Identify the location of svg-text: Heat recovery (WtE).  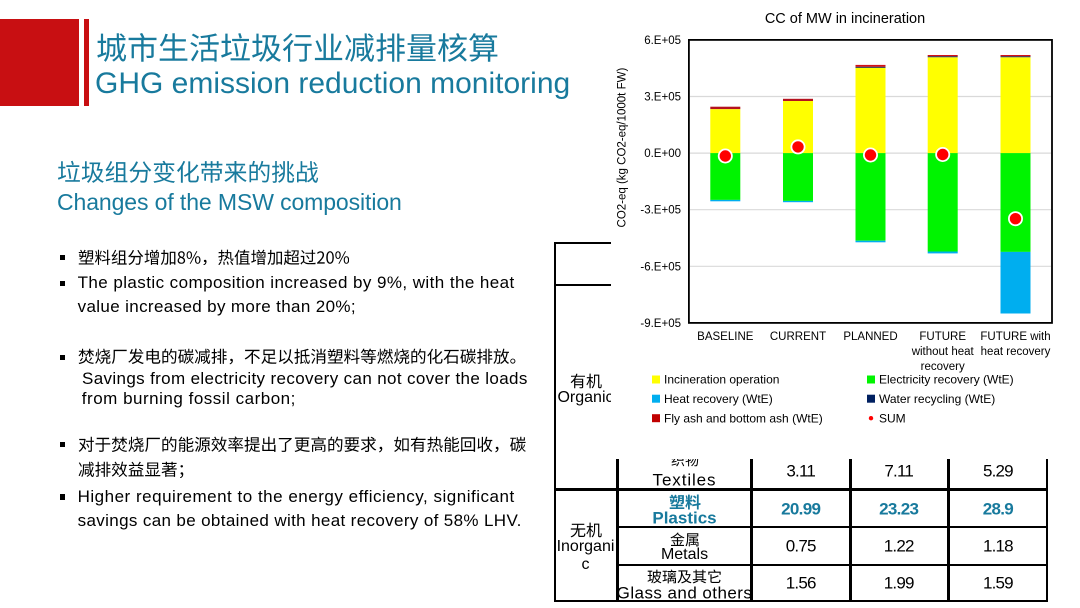
(718, 399).